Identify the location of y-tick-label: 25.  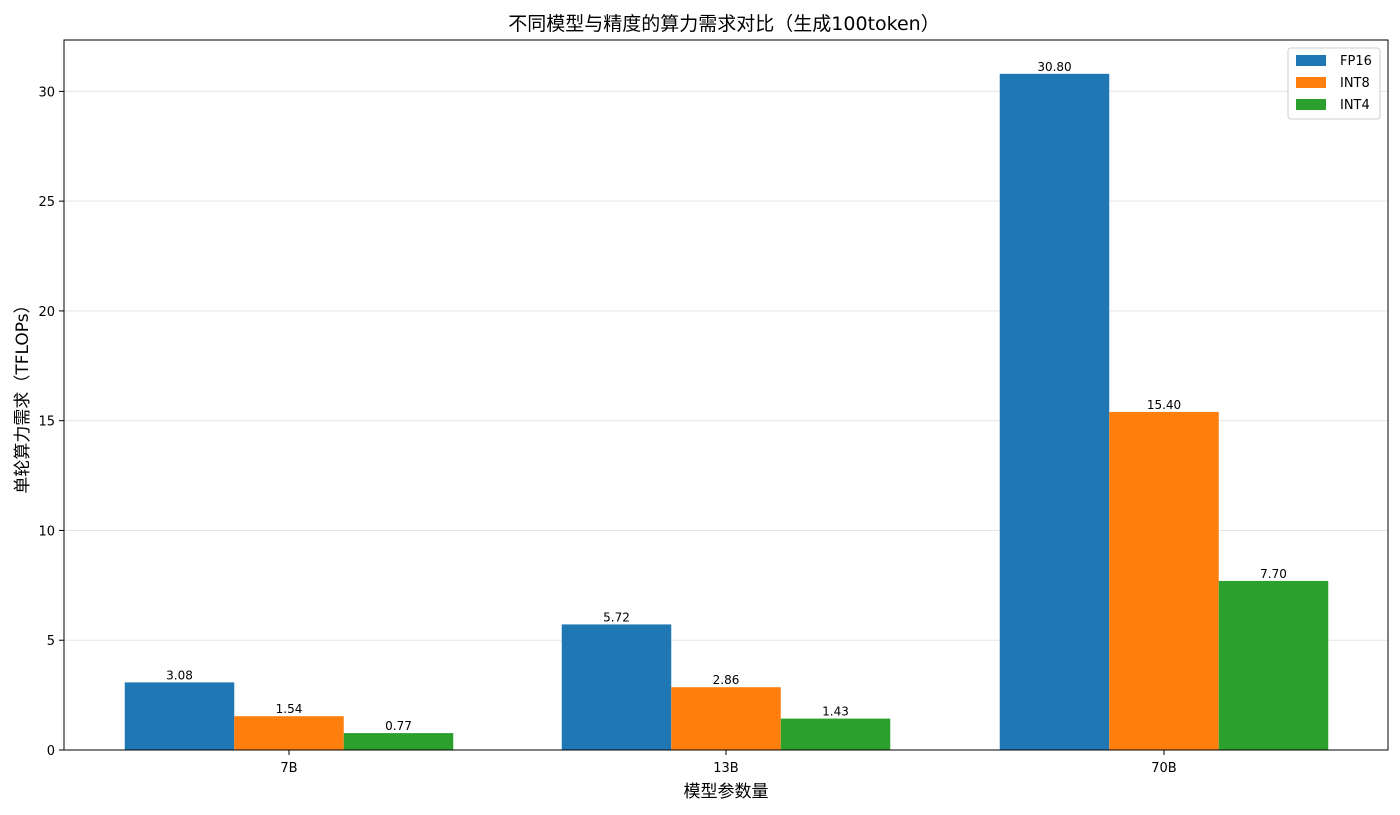
(46, 202).